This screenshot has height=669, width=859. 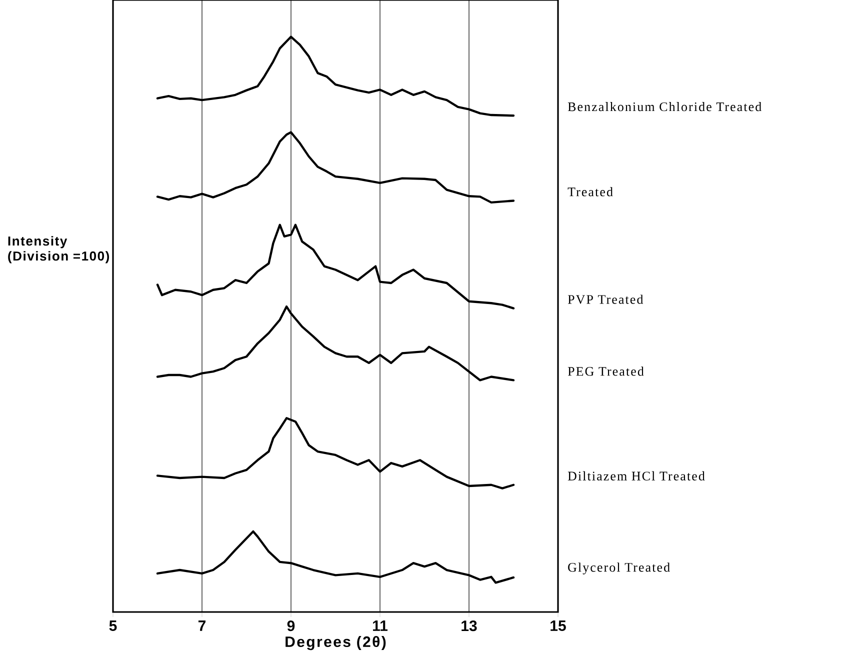 I want to click on text: Treated, so click(x=590, y=191).